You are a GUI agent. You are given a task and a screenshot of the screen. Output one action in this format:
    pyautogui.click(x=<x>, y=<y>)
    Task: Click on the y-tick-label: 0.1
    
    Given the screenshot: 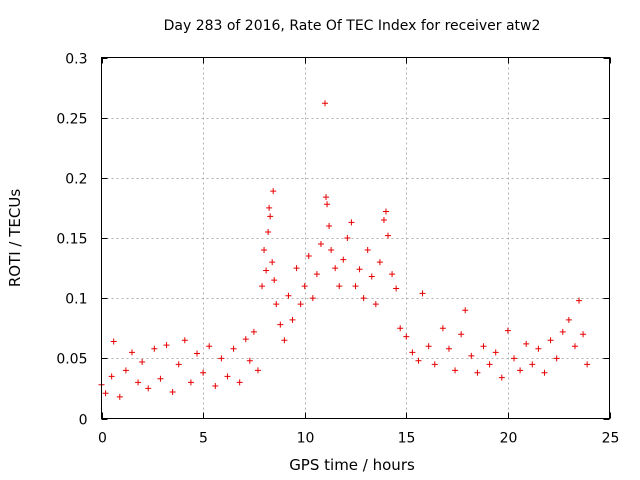 What is the action you would take?
    pyautogui.click(x=76, y=300)
    